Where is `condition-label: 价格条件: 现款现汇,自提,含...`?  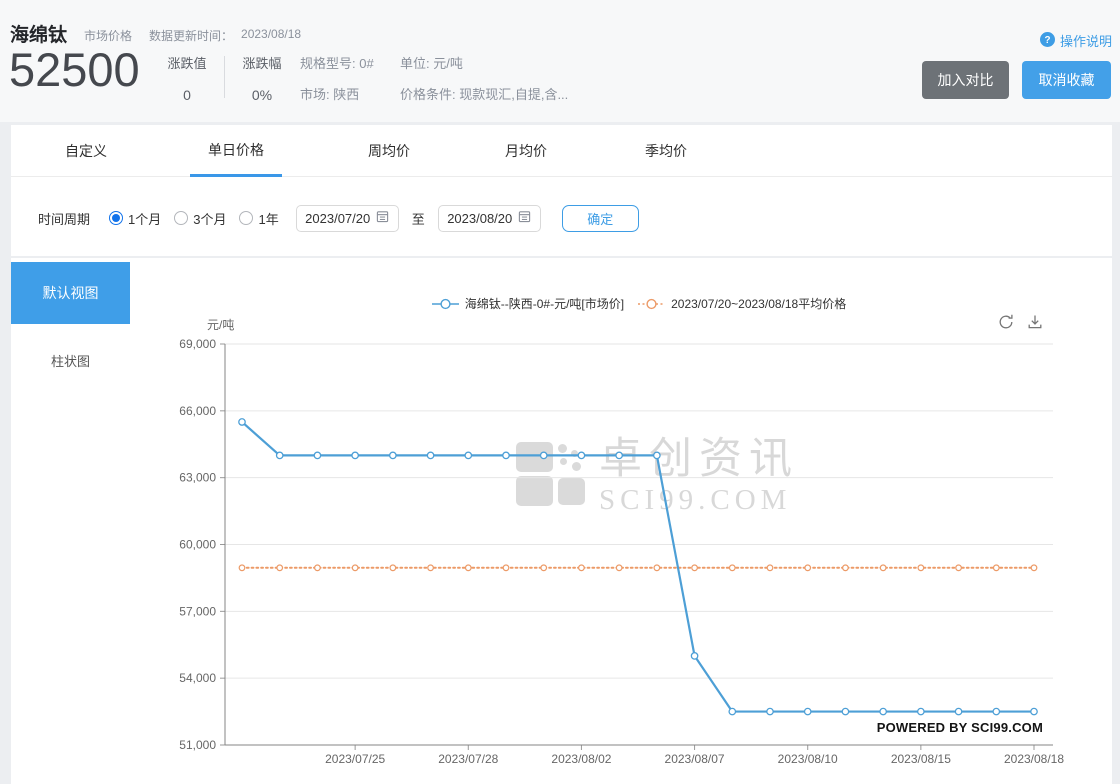
condition-label: 价格条件: 现款现汇,自提,含... is located at coordinates (484, 94).